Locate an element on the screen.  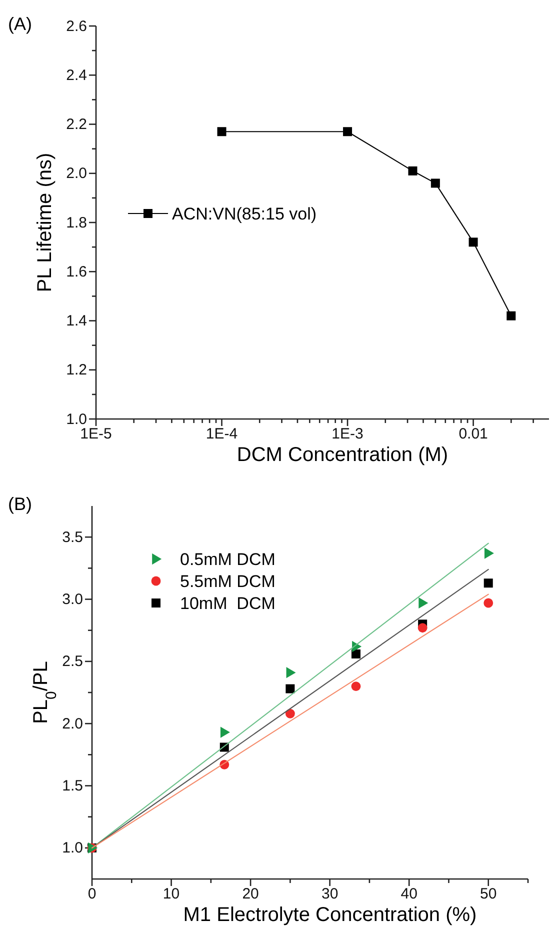
y-tick-label: 1.2 is located at coordinates (76, 370).